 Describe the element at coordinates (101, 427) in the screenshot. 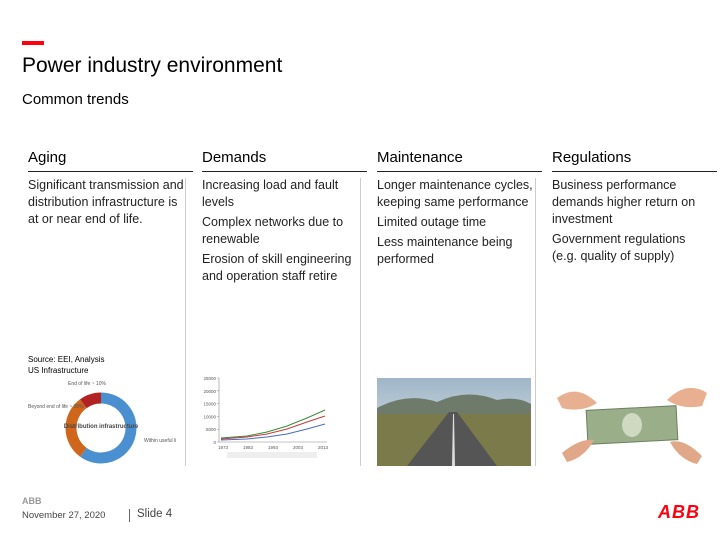

I see `center-label: Distribution infrastructure` at that location.